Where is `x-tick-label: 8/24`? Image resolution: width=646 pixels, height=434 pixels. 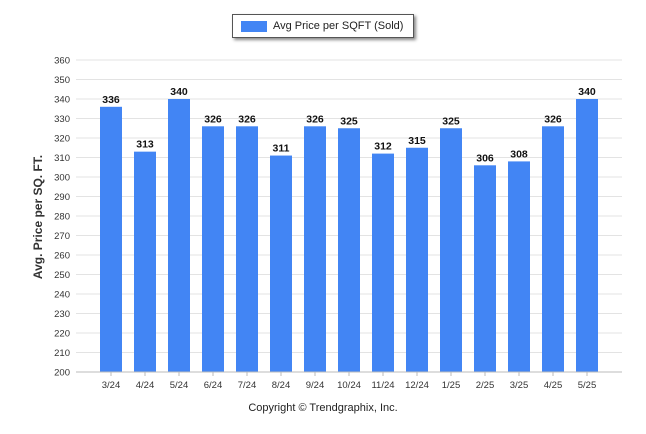
x-tick-label: 8/24 is located at coordinates (281, 385).